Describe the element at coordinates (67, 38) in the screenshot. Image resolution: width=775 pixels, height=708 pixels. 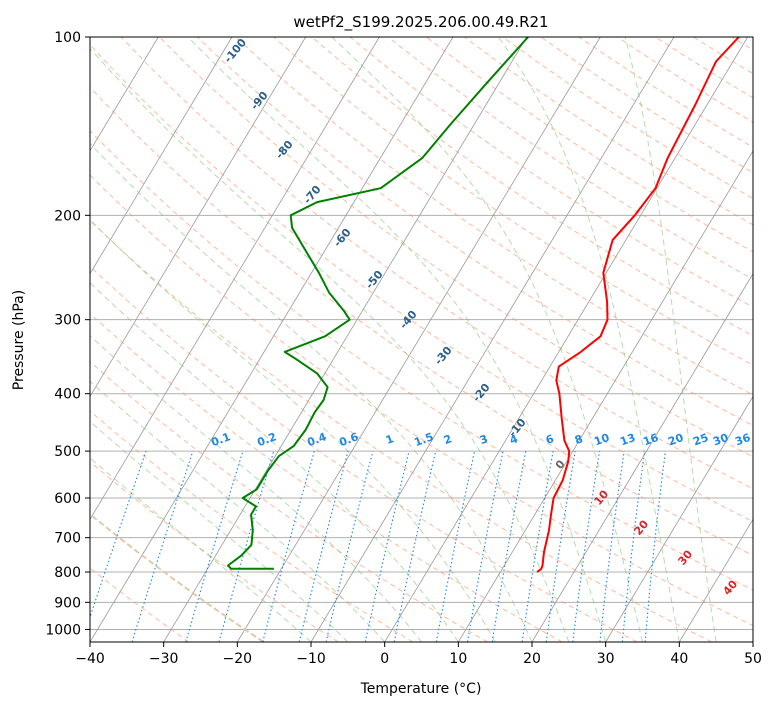
I see `y-tick-label: 100` at that location.